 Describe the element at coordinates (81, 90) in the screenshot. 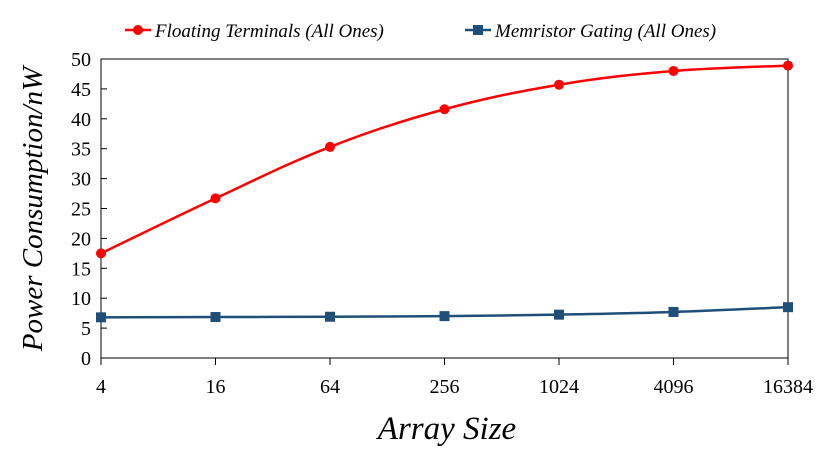

I see `y-tick-label: 45` at that location.